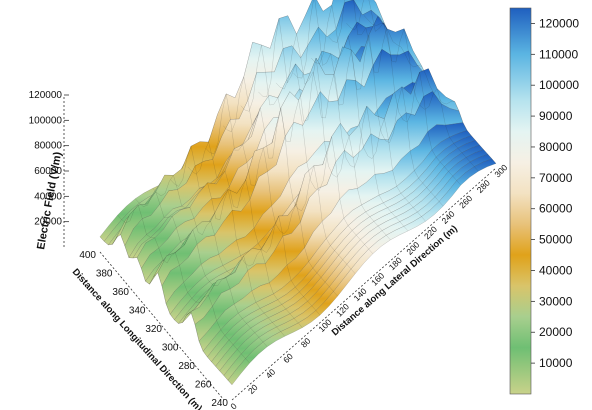 This screenshot has width=592, height=410. I want to click on colorbar-tick-label: 100000, so click(559, 85).